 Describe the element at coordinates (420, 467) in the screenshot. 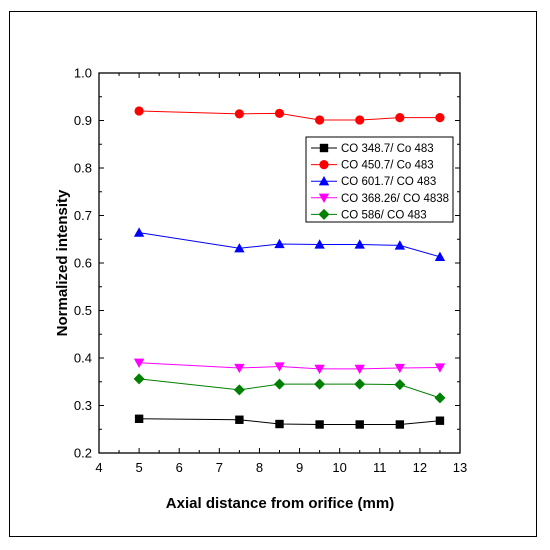

I see `x-tick-label: 12` at that location.